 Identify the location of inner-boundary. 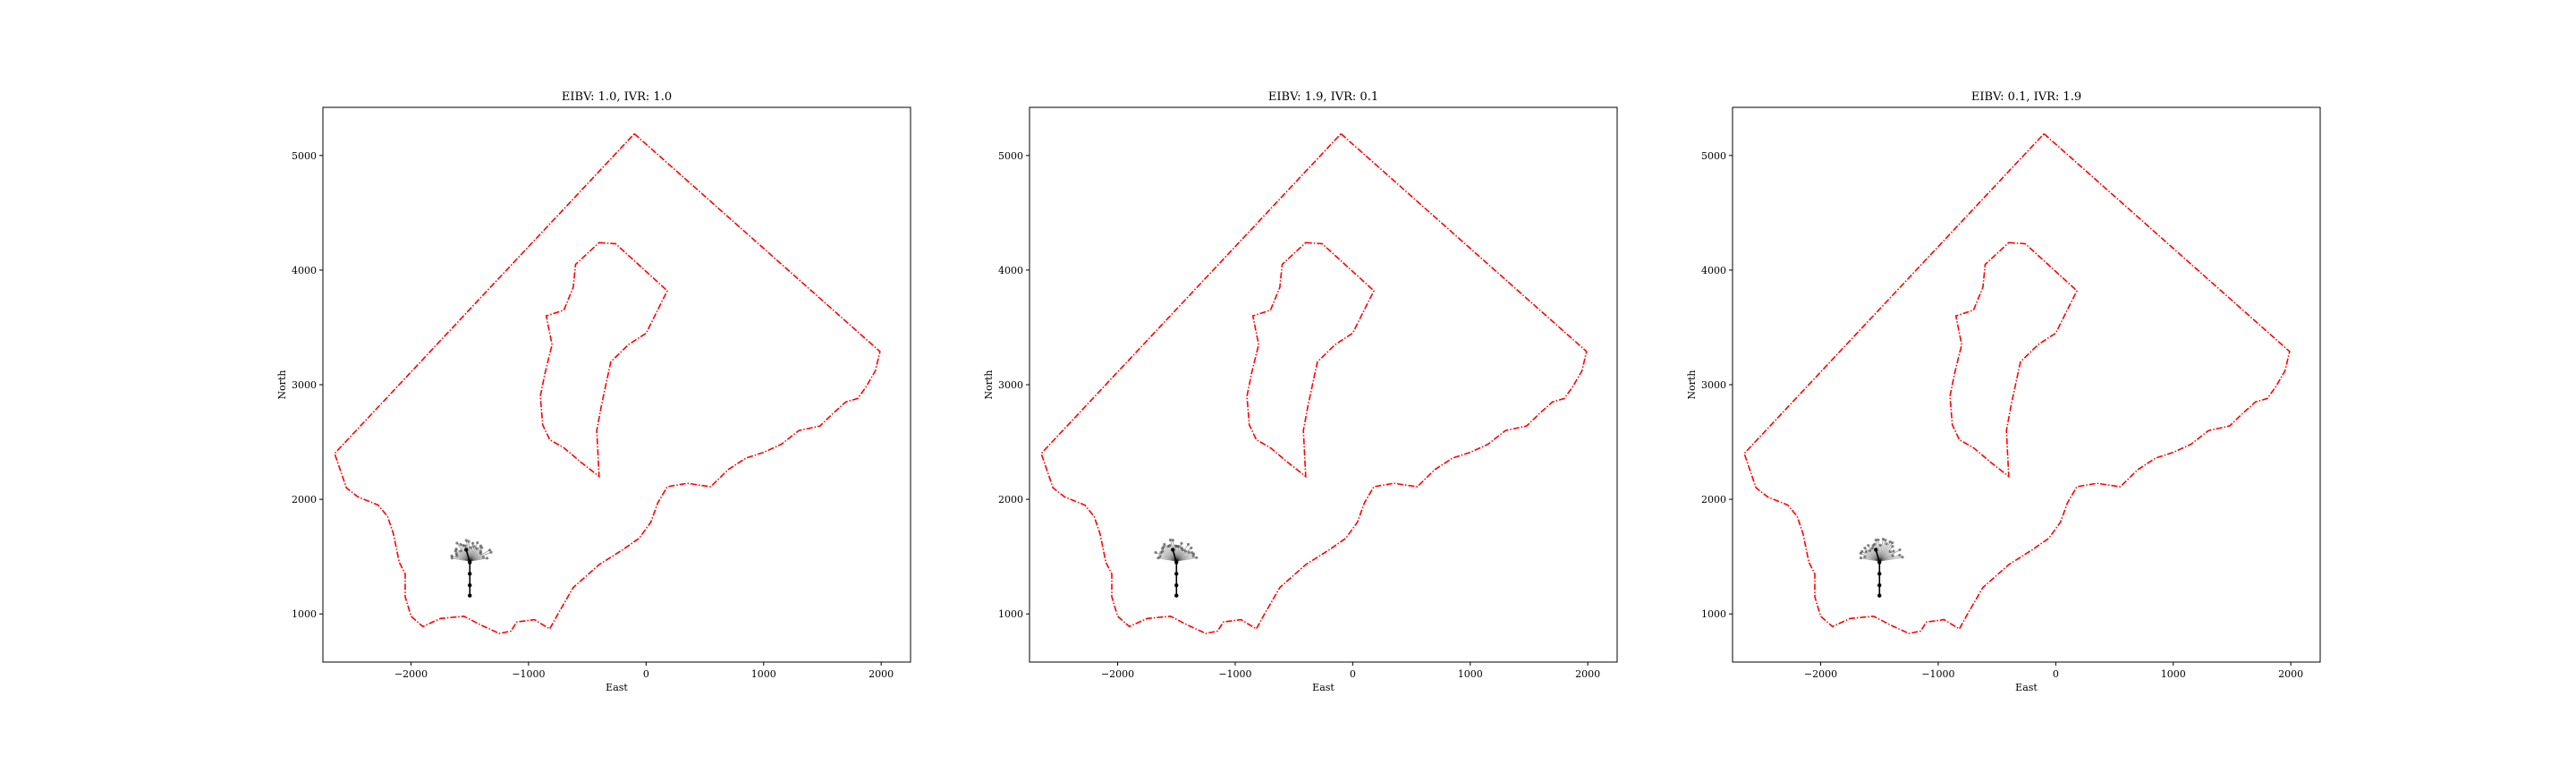
(603, 360).